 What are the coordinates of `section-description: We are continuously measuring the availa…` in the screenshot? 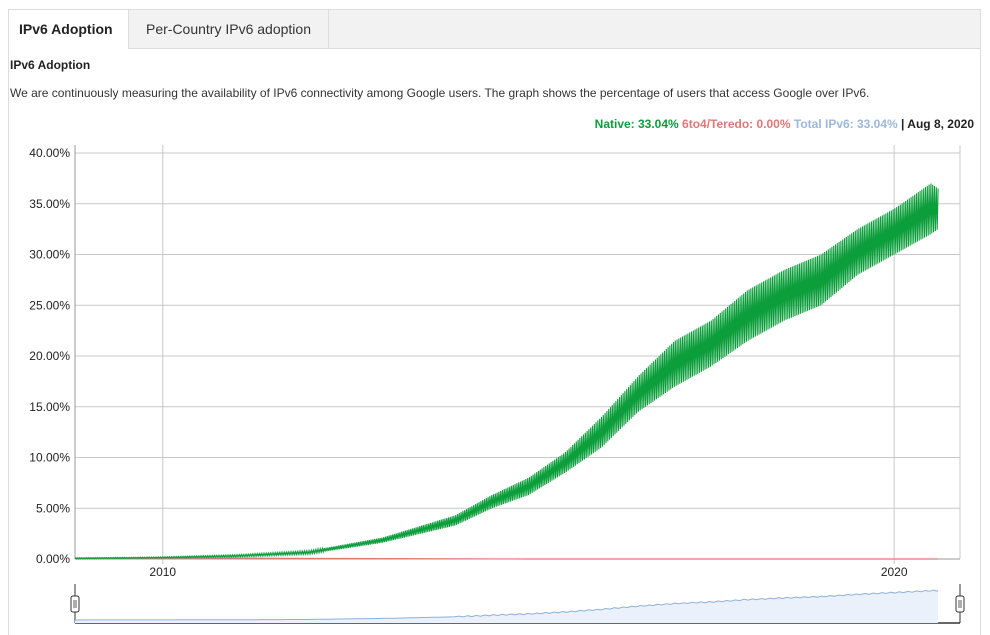 It's located at (440, 93).